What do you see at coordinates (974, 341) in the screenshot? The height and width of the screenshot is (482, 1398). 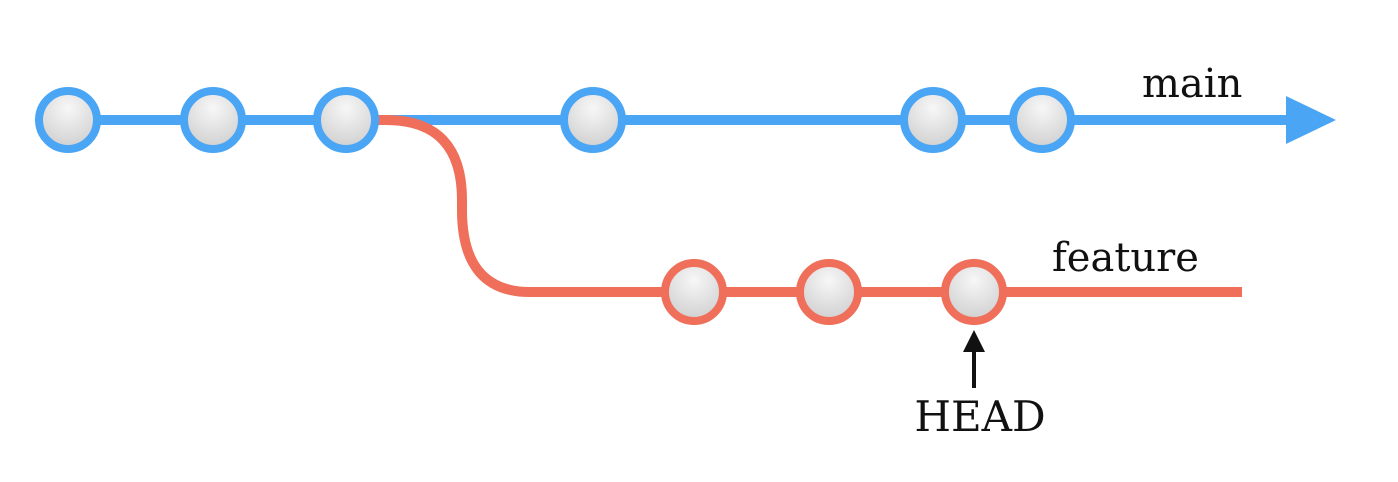 I see `head-pointer-arrow-head` at bounding box center [974, 341].